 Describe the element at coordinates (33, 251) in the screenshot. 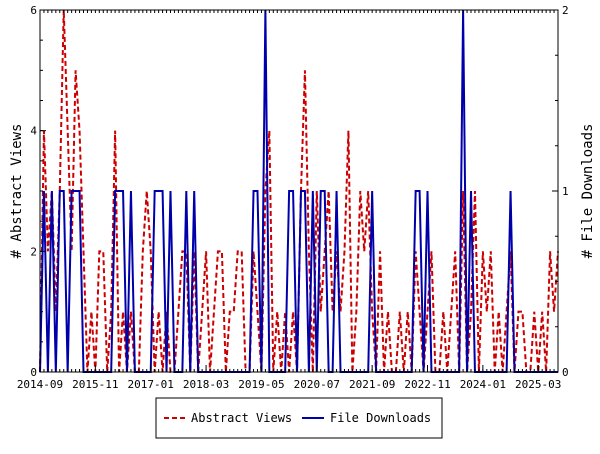

I see `left-y-tick-label: 2` at that location.